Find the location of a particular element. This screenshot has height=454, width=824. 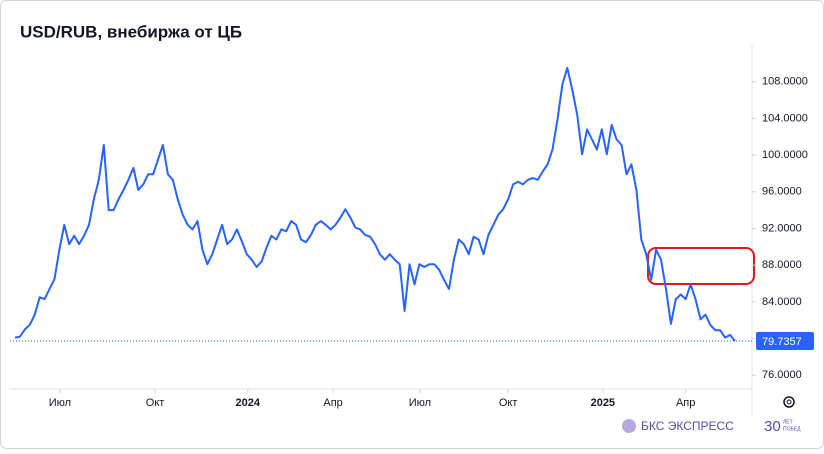

y-tick-label: 88.0000 is located at coordinates (782, 265).